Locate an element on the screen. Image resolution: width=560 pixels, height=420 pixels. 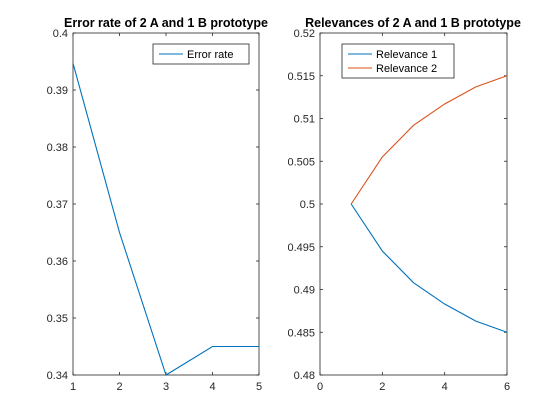
y-tick-label: 0.38 is located at coordinates (57, 148).